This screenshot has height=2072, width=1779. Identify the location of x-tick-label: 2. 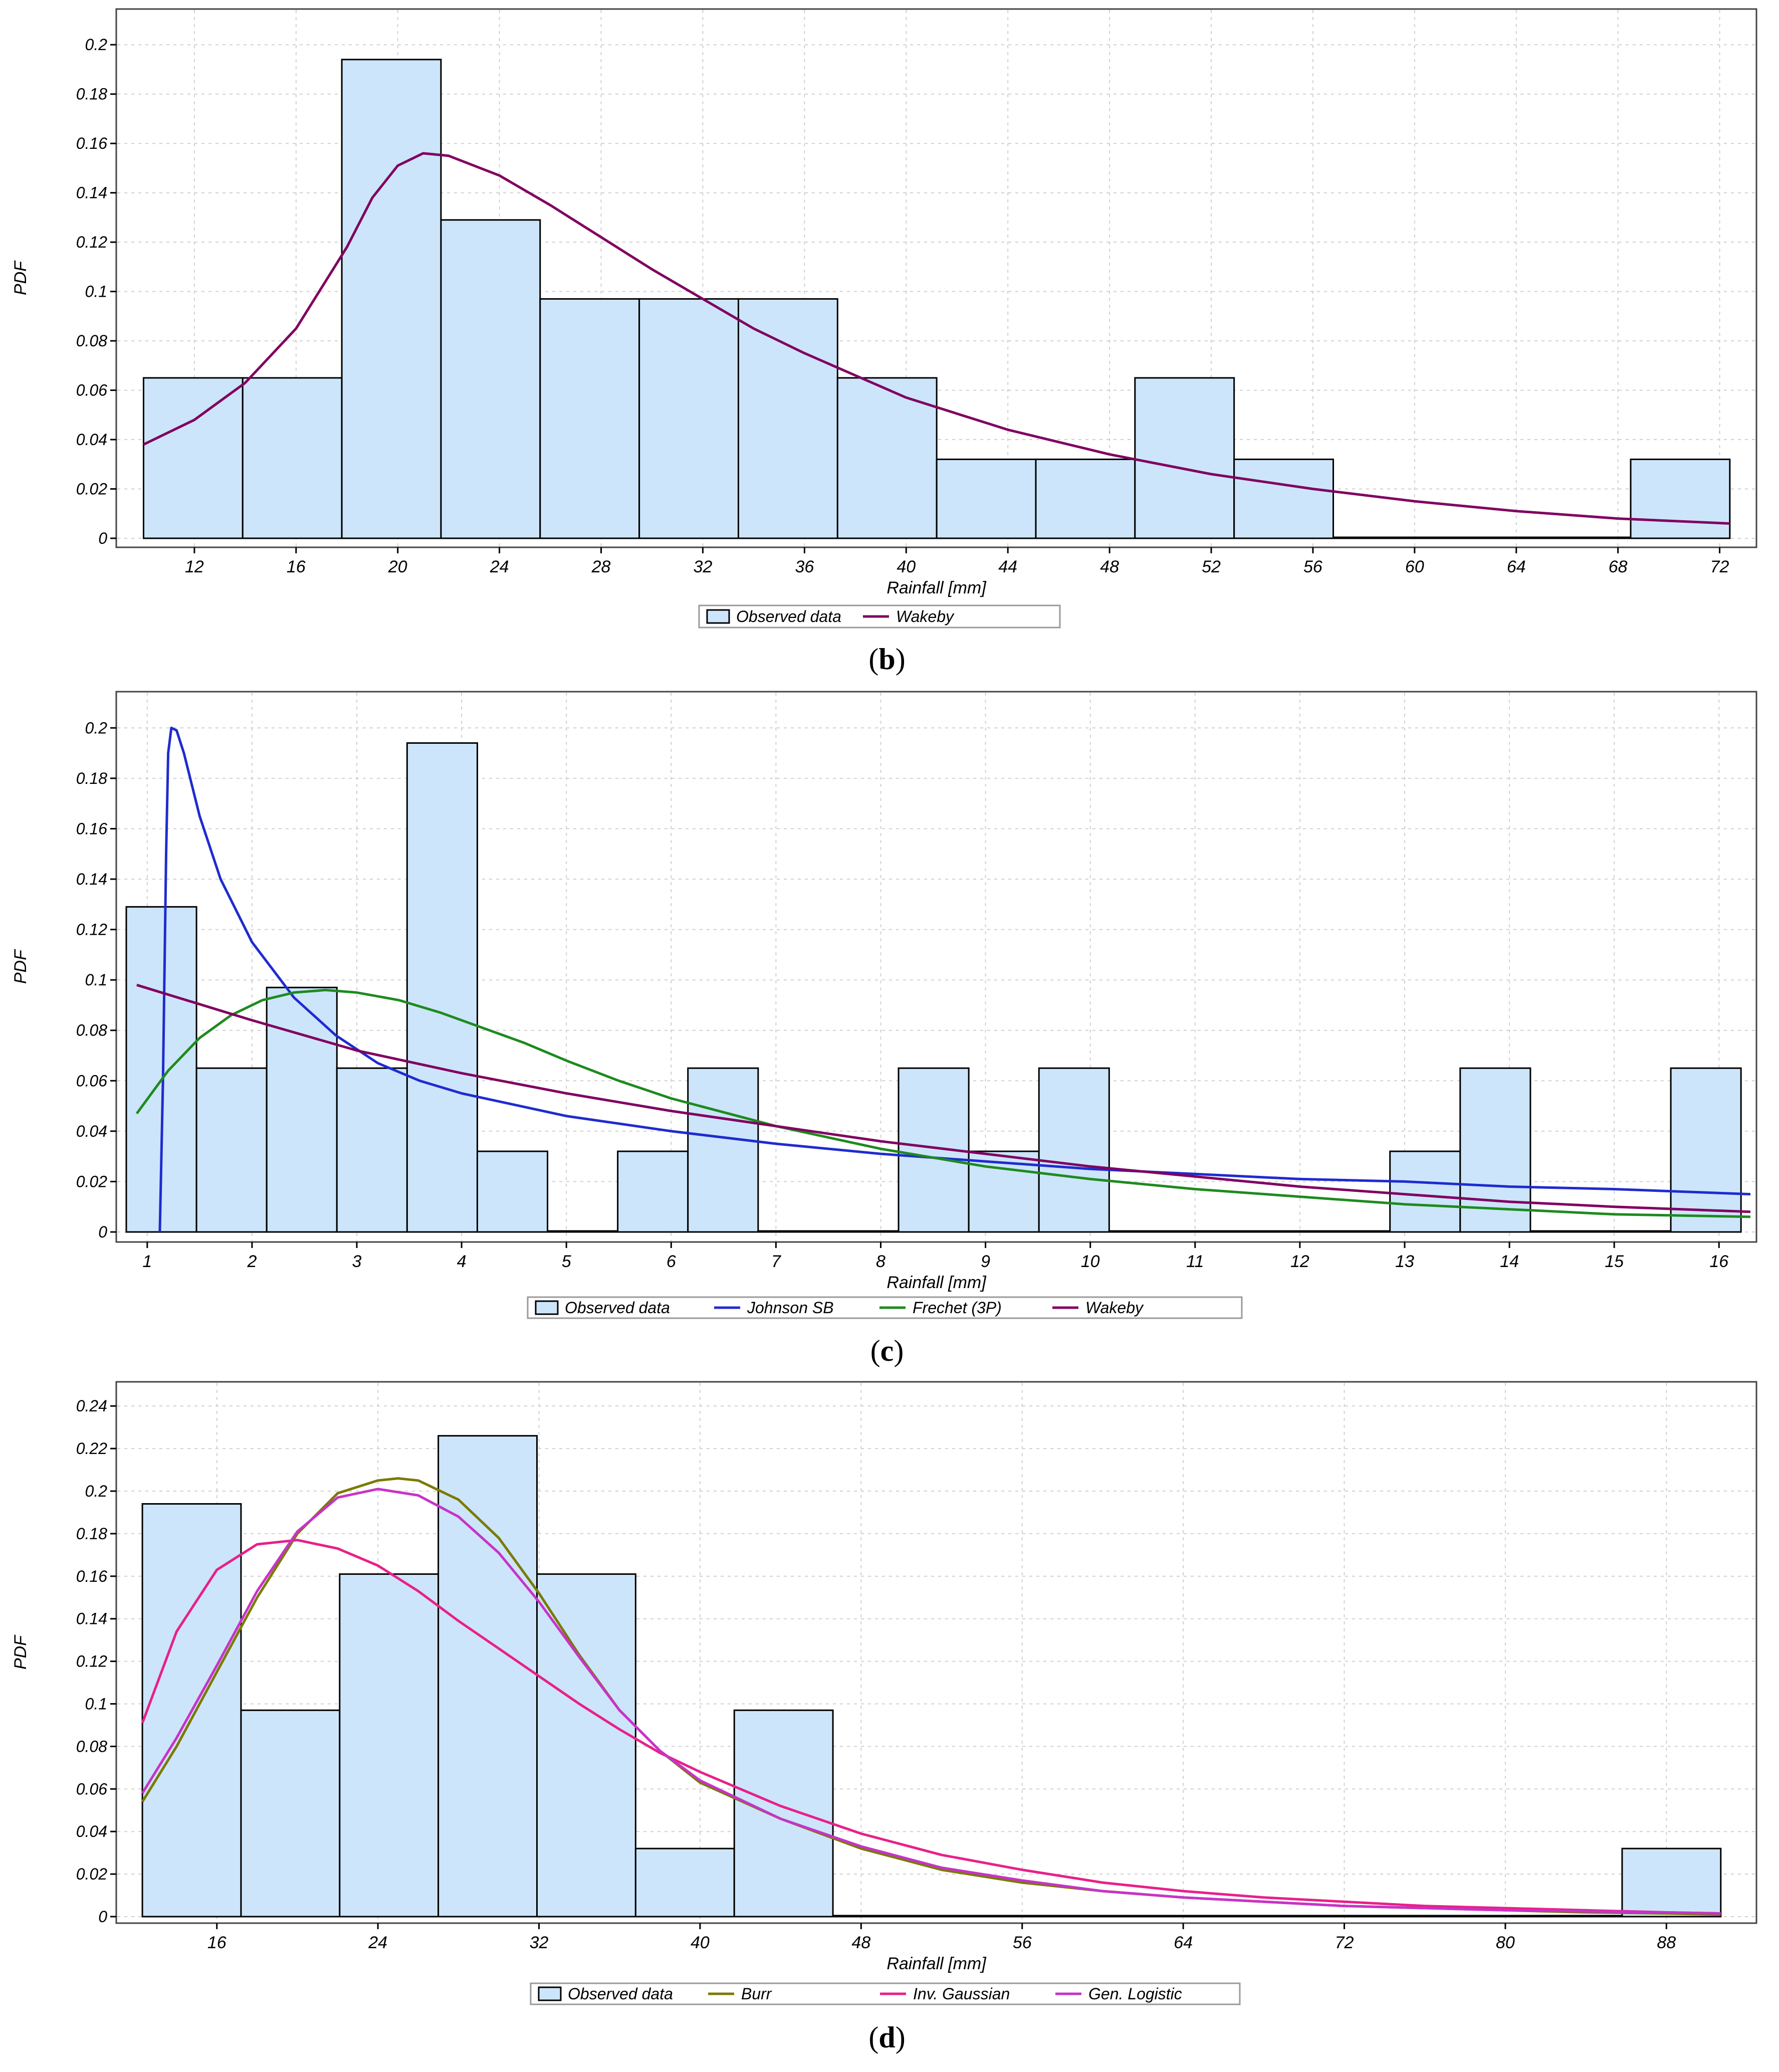
(252, 1261).